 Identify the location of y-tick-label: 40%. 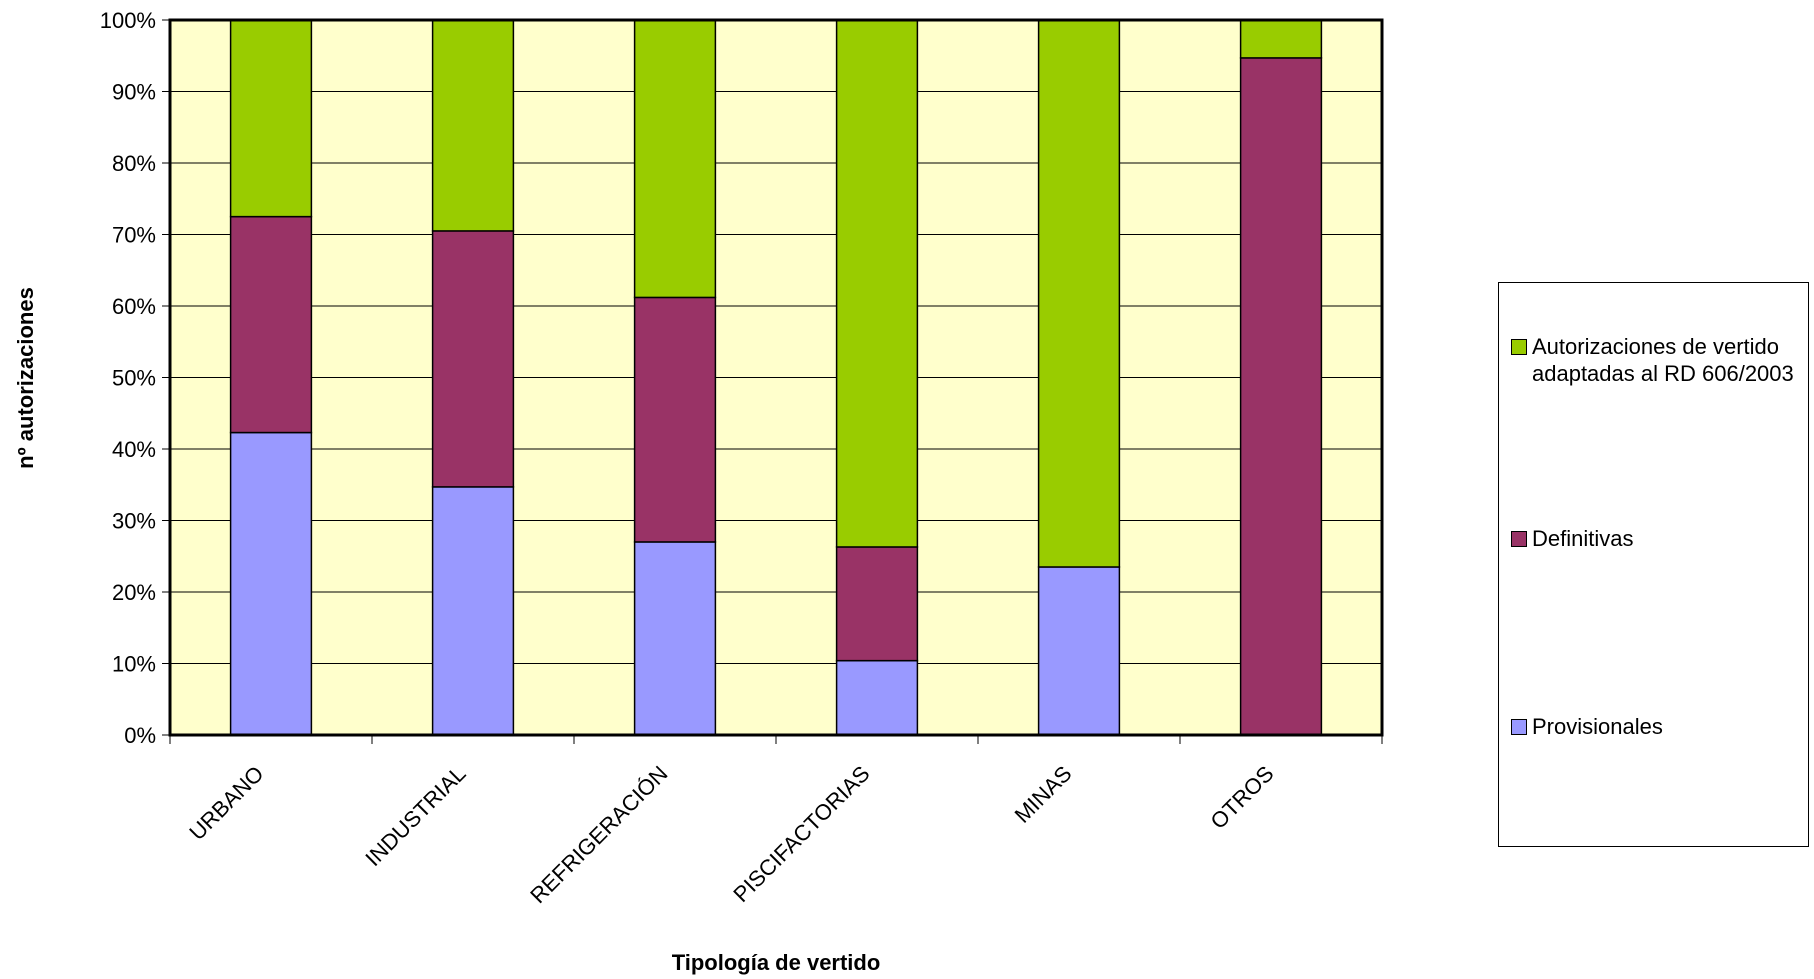
(134, 449).